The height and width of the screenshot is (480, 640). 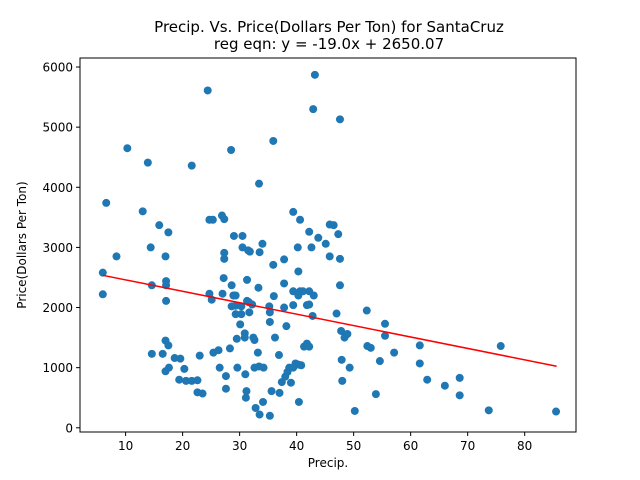 What do you see at coordinates (182, 446) in the screenshot?
I see `x-tick-label: 20` at bounding box center [182, 446].